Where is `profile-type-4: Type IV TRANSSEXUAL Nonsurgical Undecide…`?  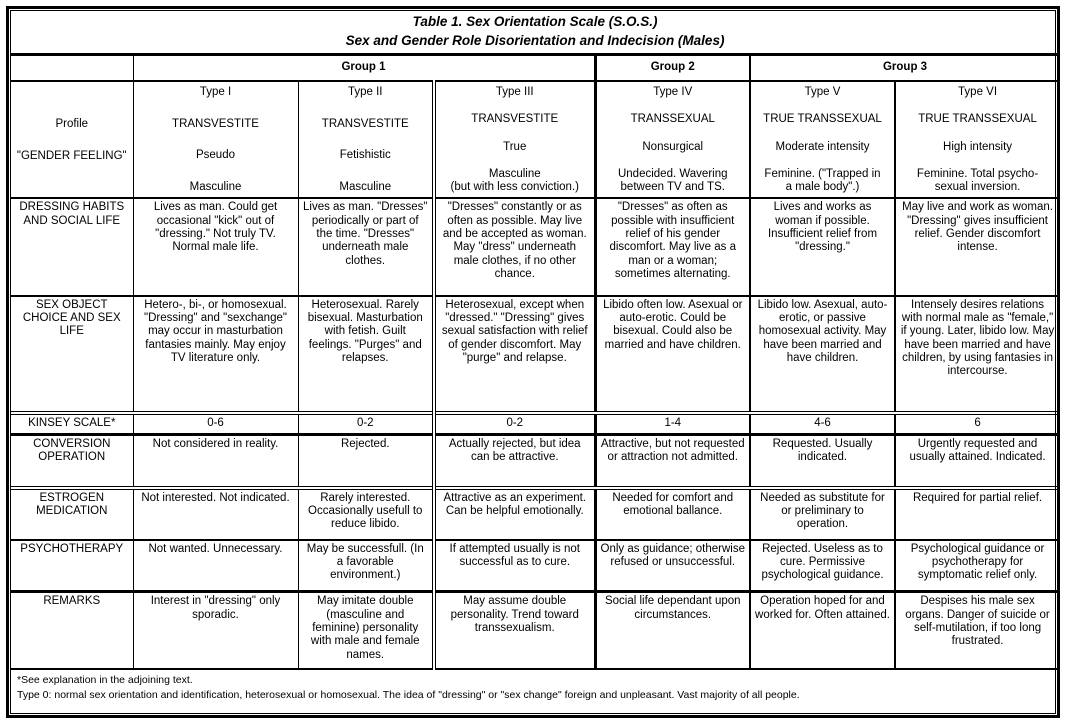 profile-type-4: Type IV TRANSSEXUAL Nonsurgical Undecide… is located at coordinates (671, 139).